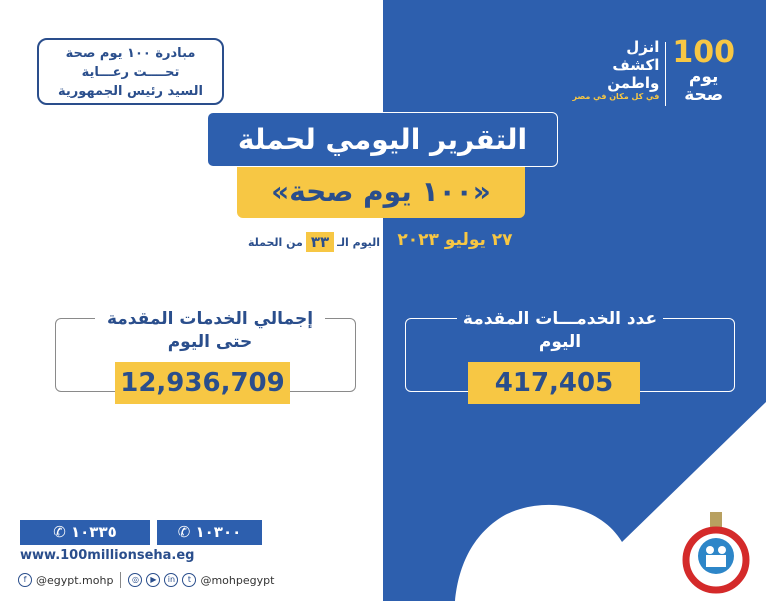  What do you see at coordinates (94, 532) in the screenshot?
I see `hotline-number: ١٠٣٣٥` at bounding box center [94, 532].